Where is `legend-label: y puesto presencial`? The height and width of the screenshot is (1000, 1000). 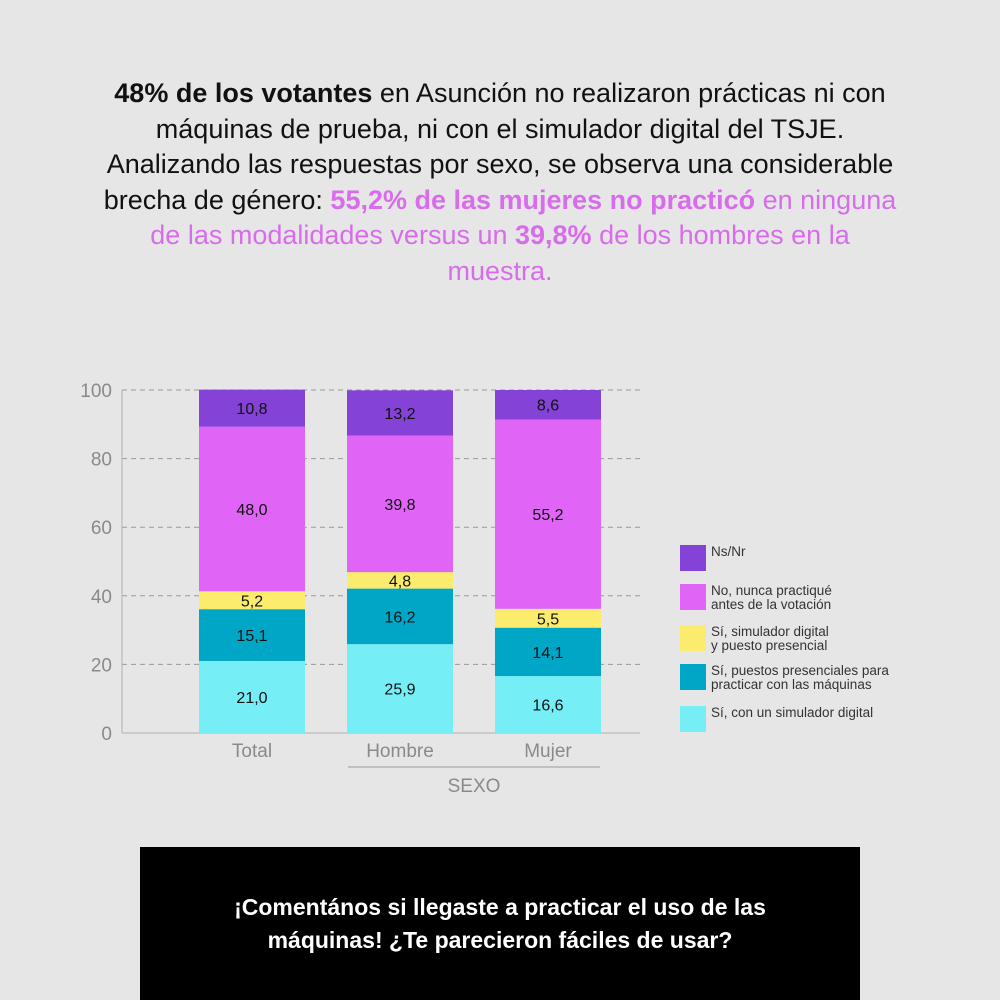
legend-label: y puesto presencial is located at coordinates (769, 645).